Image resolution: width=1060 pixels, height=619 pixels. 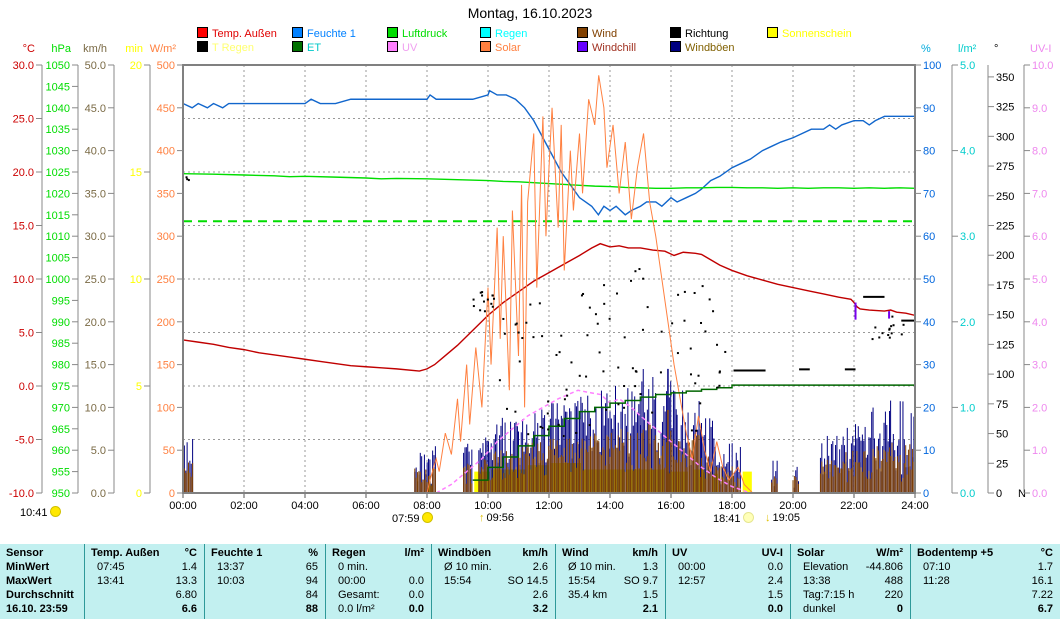 I want to click on tick-label-hpa: 995, so click(x=61, y=301).